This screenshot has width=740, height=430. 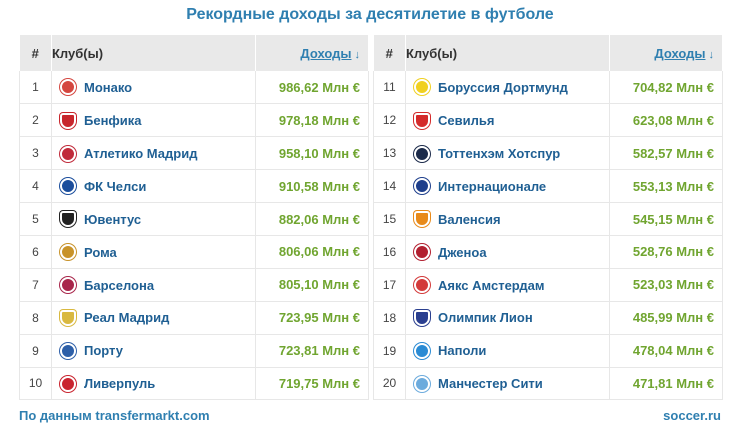 I want to click on rank-cell: 14, so click(x=389, y=186).